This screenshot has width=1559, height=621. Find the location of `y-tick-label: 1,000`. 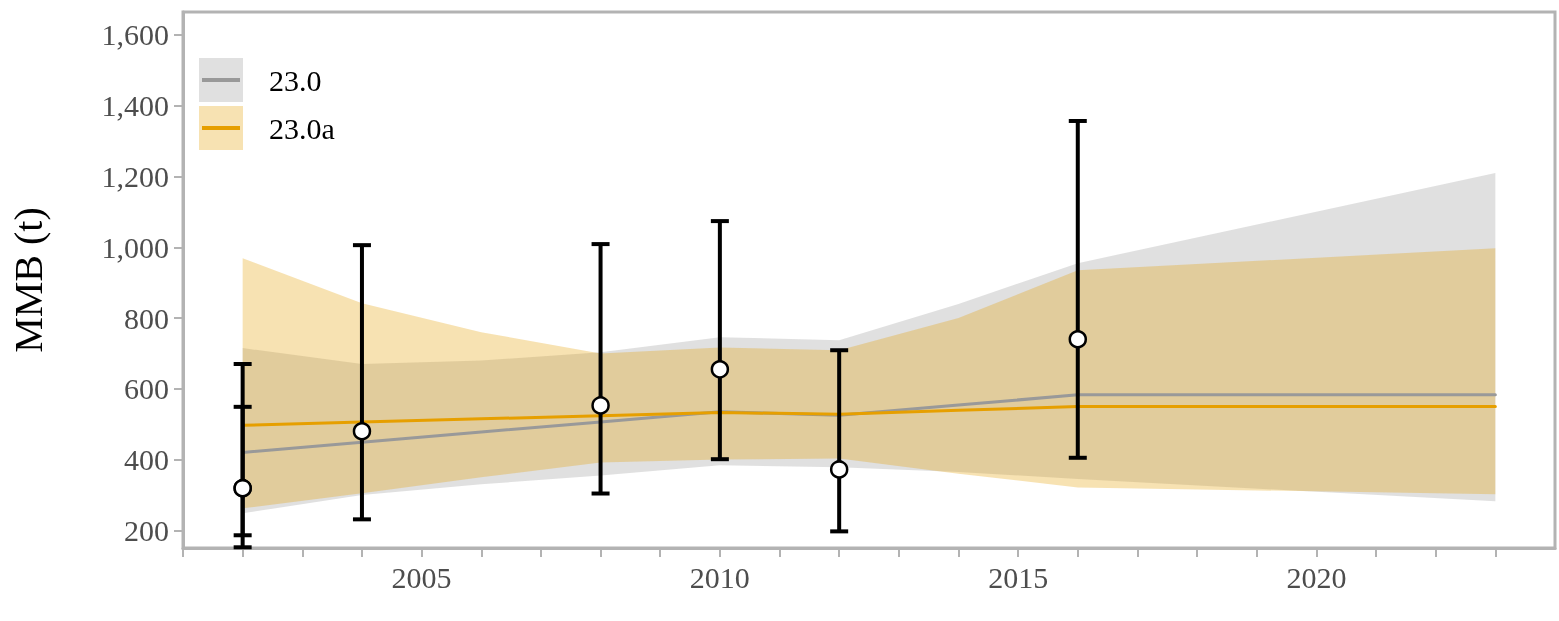

y-tick-label: 1,000 is located at coordinates (135, 247).